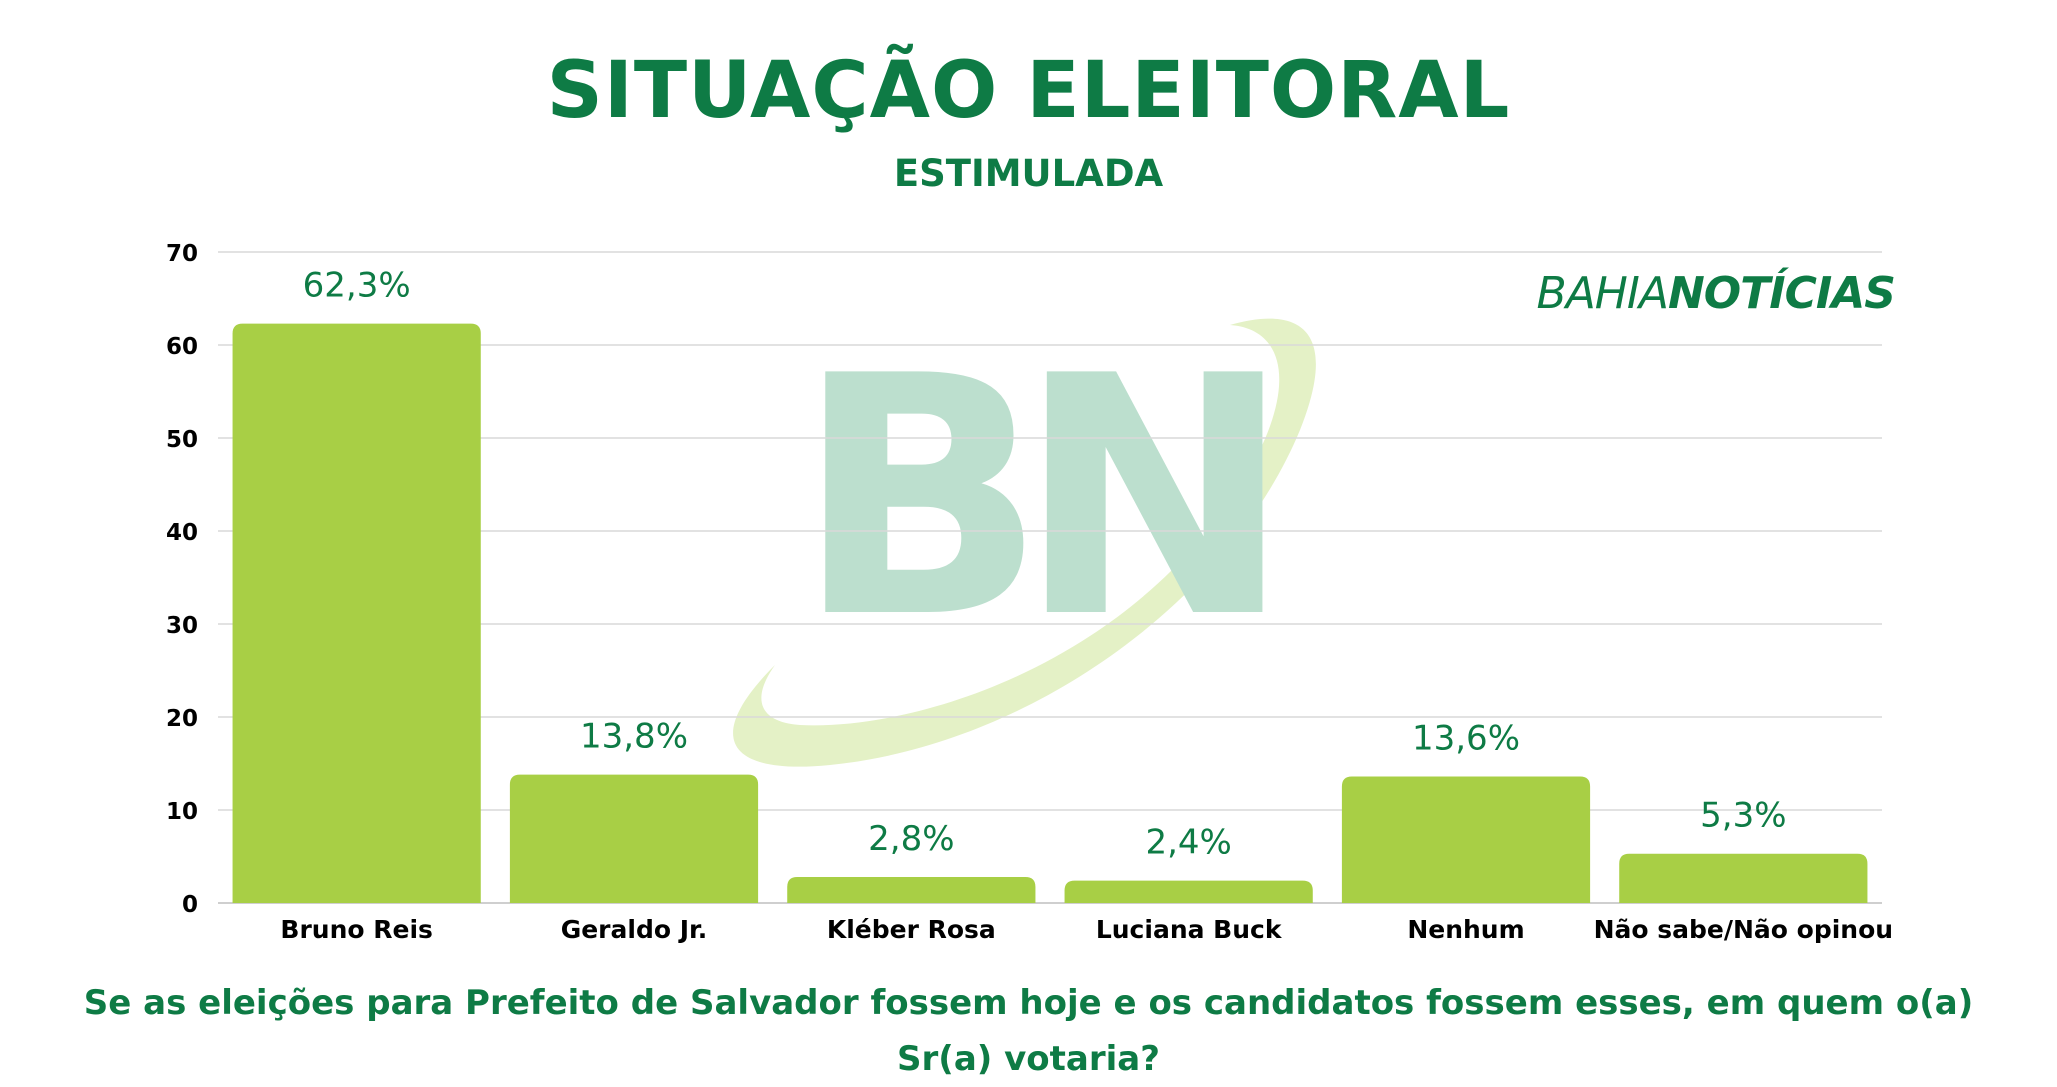 This screenshot has width=2057, height=1087. I want to click on x-category-label: Bruno Reis, so click(356, 929).